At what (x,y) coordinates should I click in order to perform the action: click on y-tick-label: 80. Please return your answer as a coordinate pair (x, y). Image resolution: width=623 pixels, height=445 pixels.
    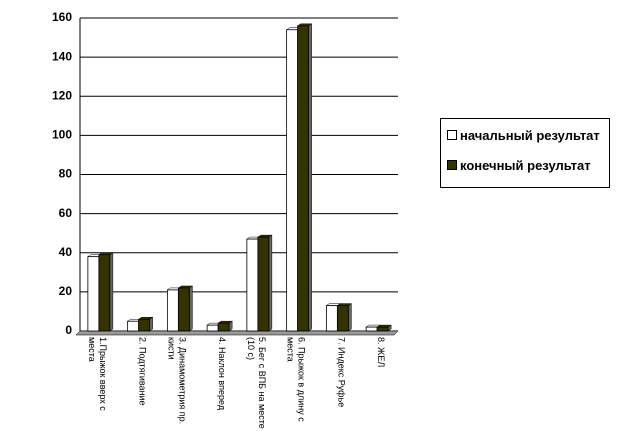
    Looking at the image, I should click on (66, 174).